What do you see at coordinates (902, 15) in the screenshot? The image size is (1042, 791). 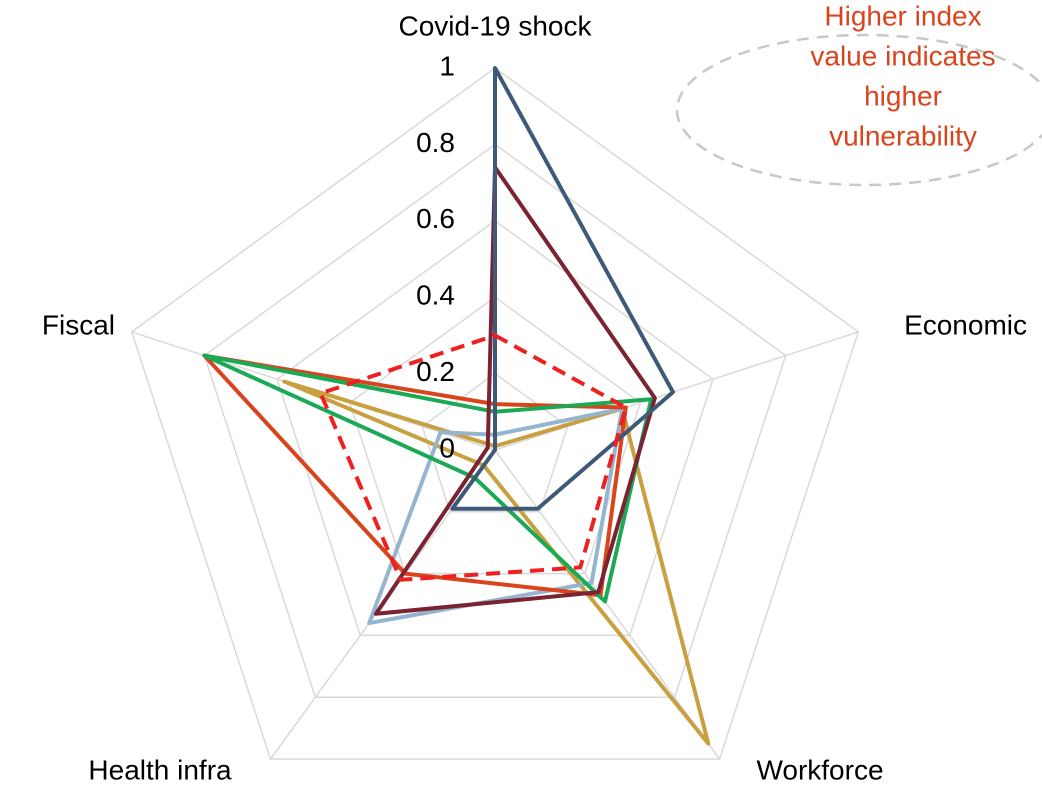 I see `annotation: Higher index` at bounding box center [902, 15].